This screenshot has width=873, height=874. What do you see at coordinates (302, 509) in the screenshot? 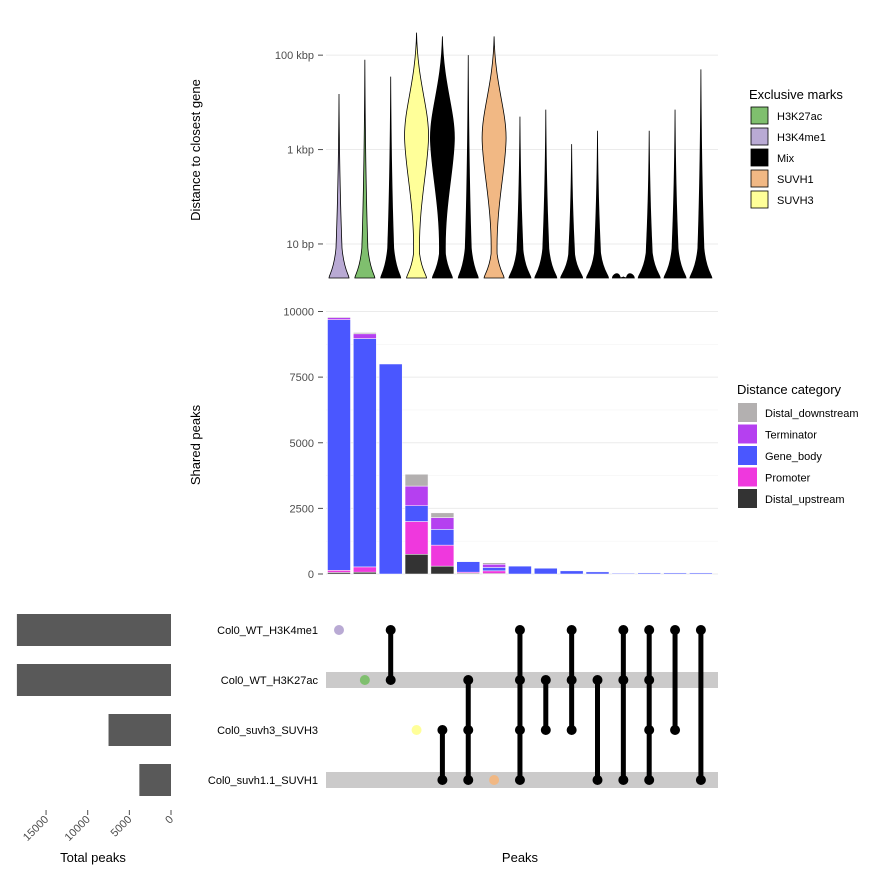
I see `bar-y-tick-label: 2500` at bounding box center [302, 509].